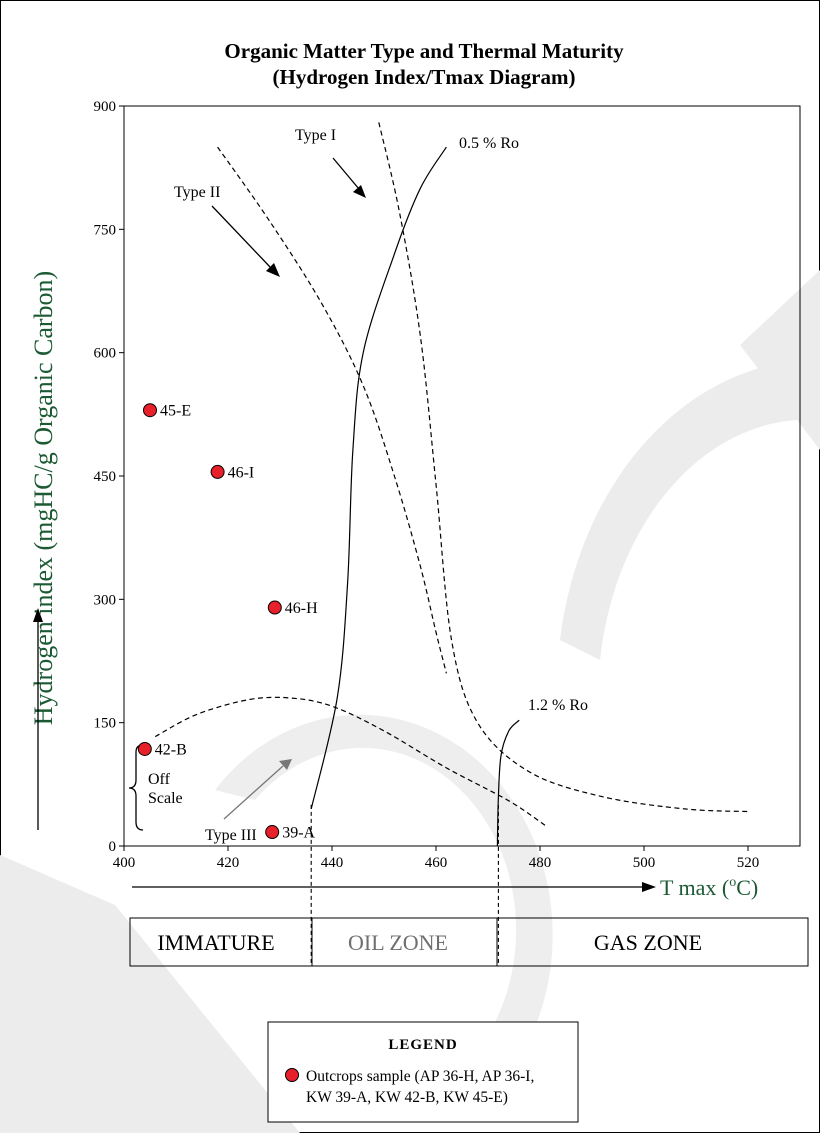 The width and height of the screenshot is (820, 1133). I want to click on y-tick-label: 300, so click(105, 600).